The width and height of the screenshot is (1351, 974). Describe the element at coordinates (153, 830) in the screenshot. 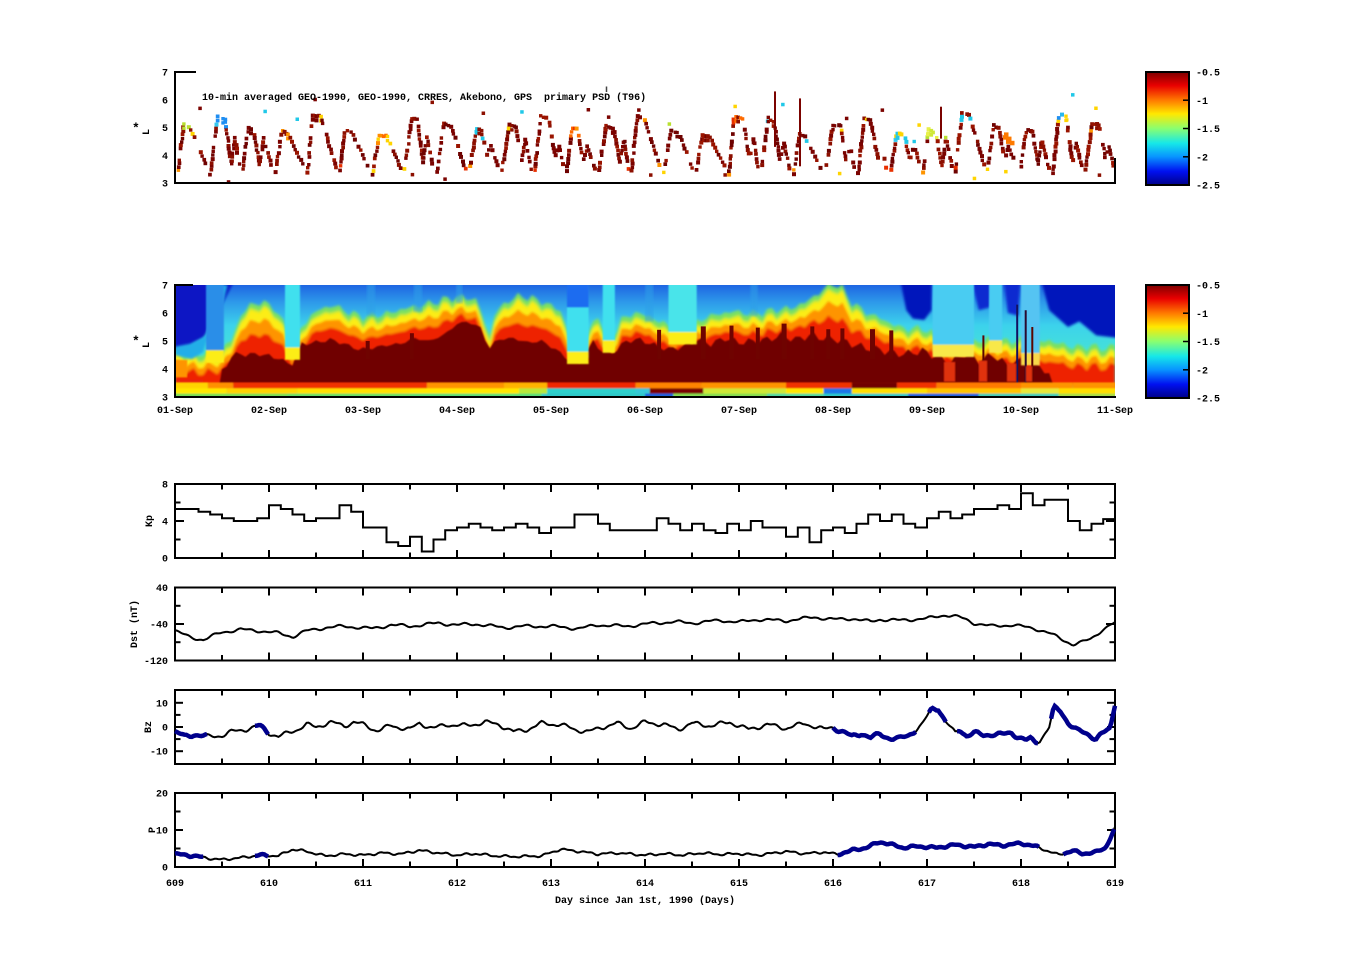

I see `svg-text: P` at that location.